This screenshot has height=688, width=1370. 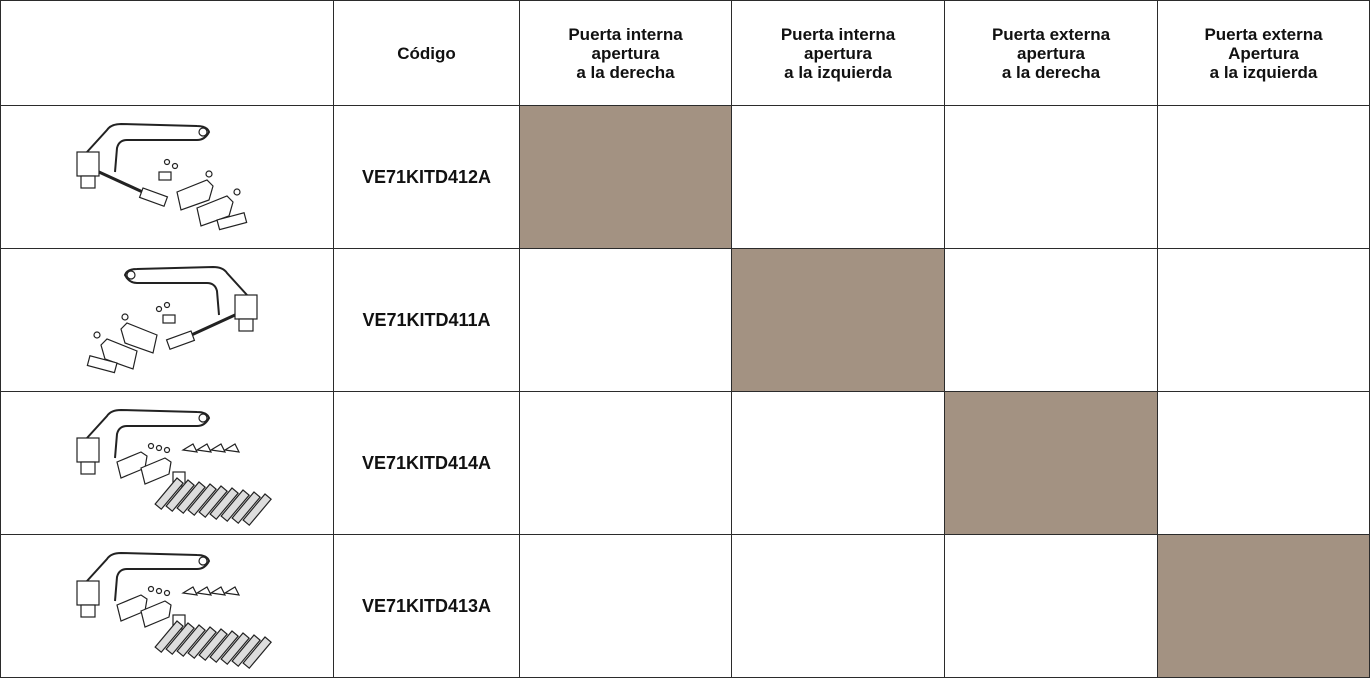 I want to click on header-cell: Puerta externa apertura a la derecha, so click(x=1051, y=53).